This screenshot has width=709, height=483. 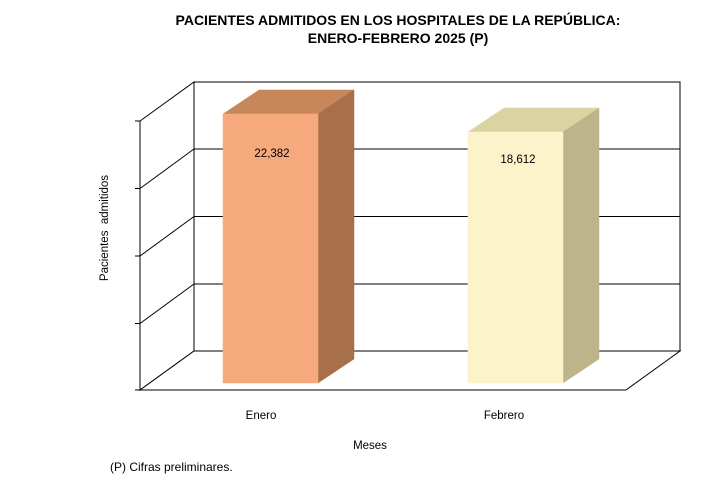 I want to click on y-axis-title: Pacientes admitidos, so click(x=105, y=228).